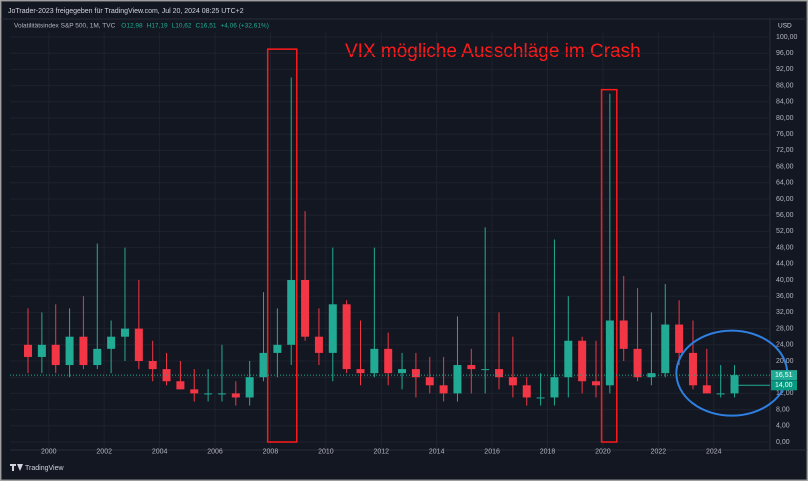 This screenshot has height=481, width=808. Describe the element at coordinates (785, 69) in the screenshot. I see `y-tick-label: 92,00` at that location.